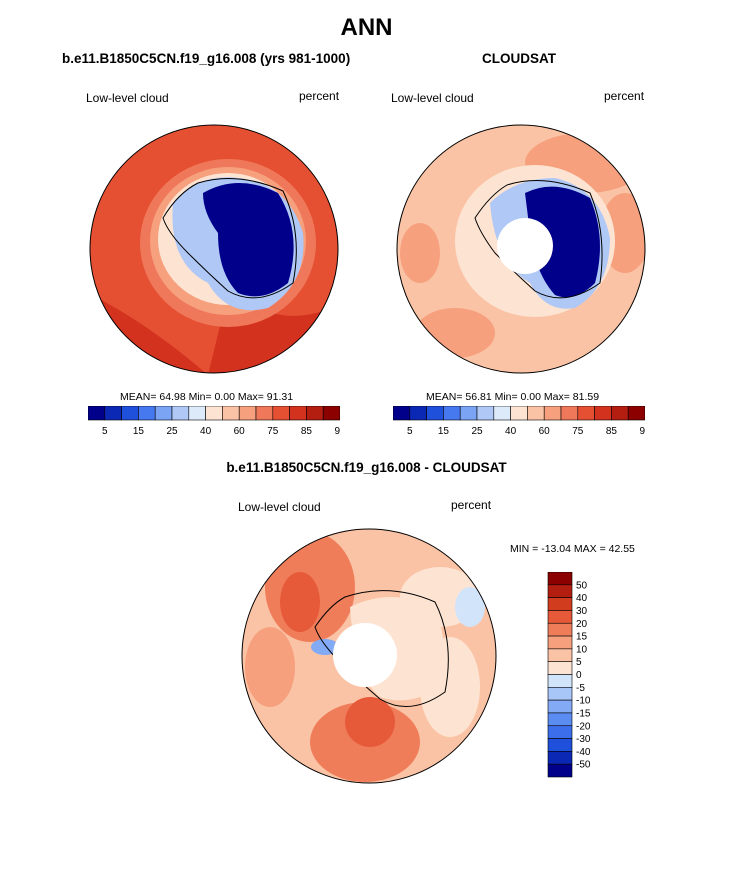 The width and height of the screenshot is (733, 882). Describe the element at coordinates (582, 611) in the screenshot. I see `panel-3-colorbar-tick-label: 30` at that location.